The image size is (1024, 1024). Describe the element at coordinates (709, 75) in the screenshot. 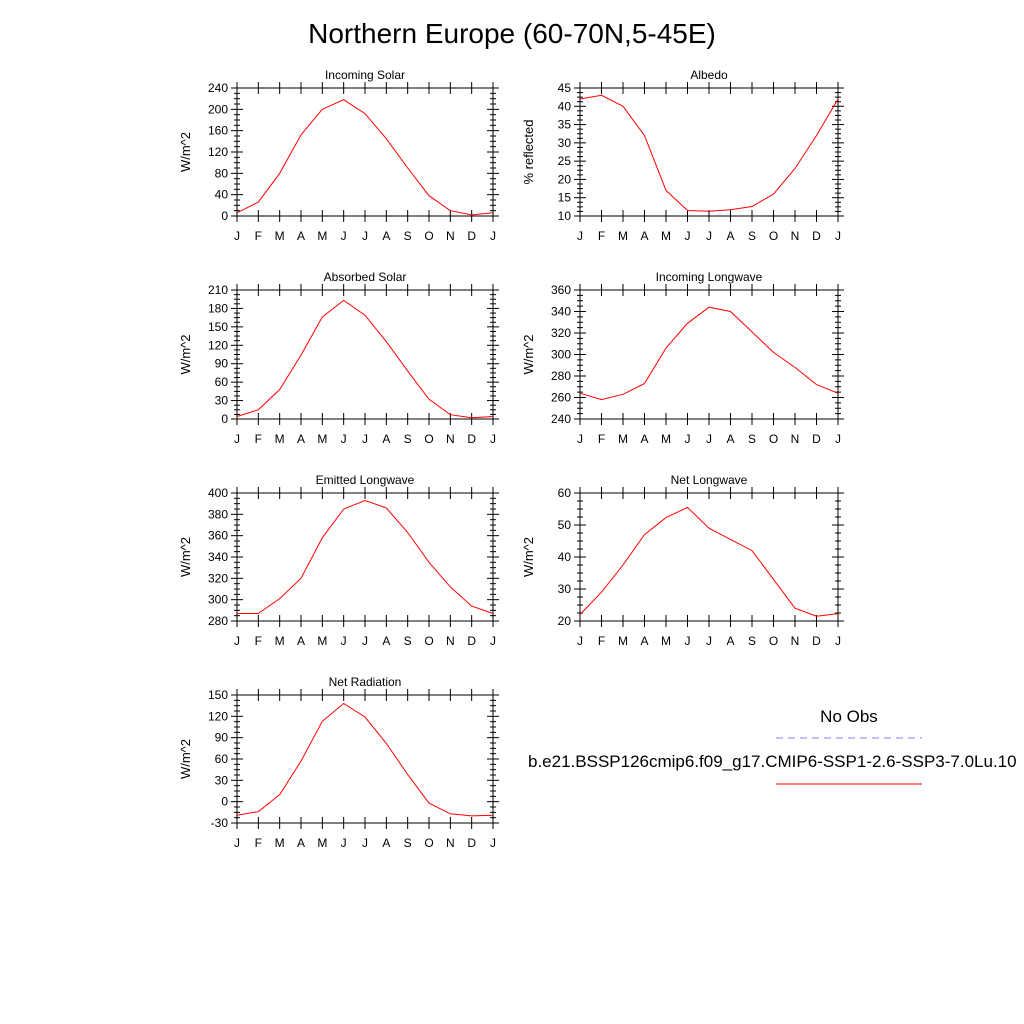

I see `panel-title: Albedo` at that location.